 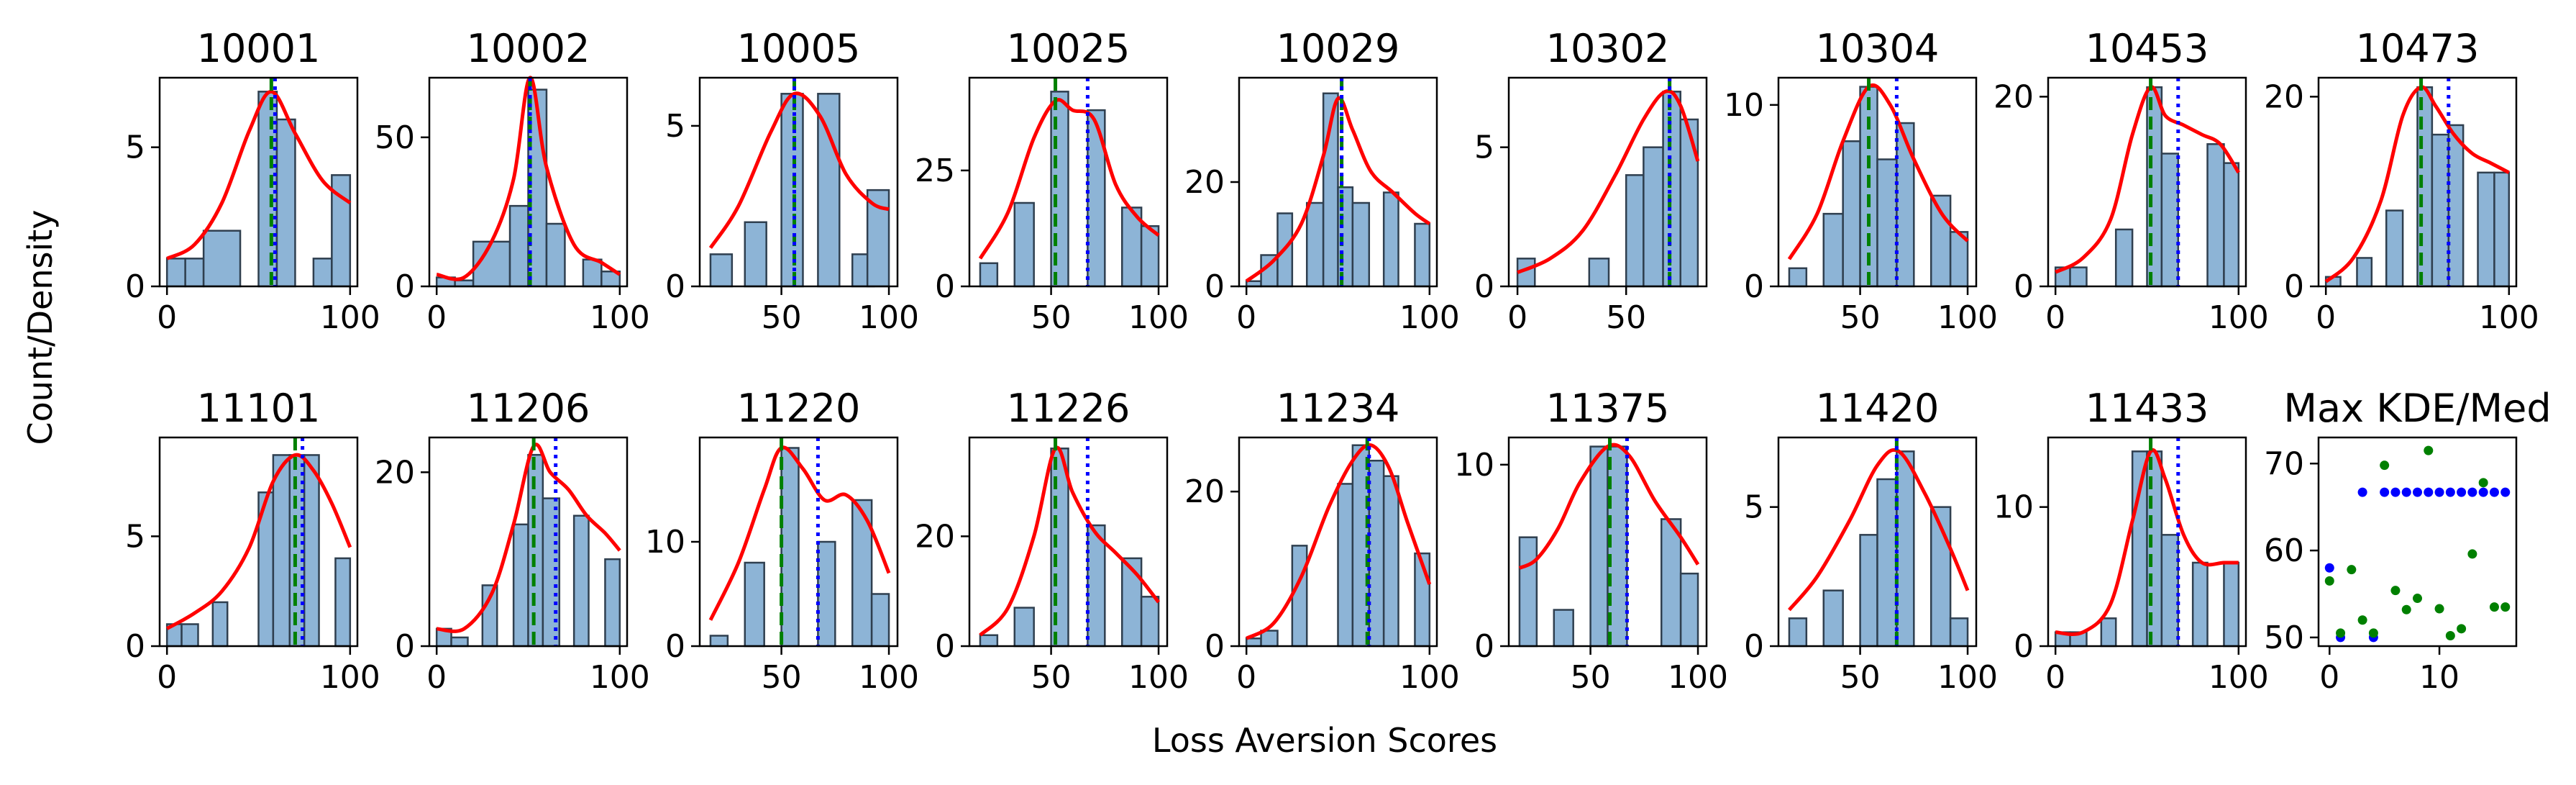 I want to click on figure-xlabel: Loss Aversion Scores, so click(x=1324, y=740).